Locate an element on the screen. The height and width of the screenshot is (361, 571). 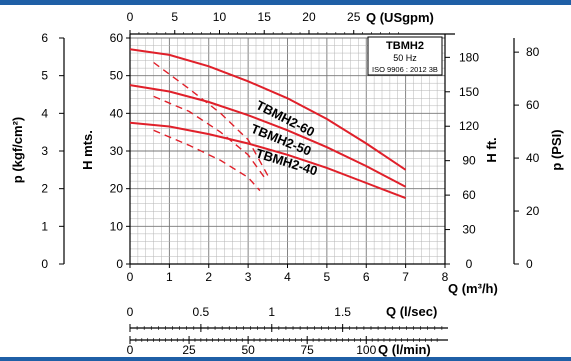
lsec-tick-label: 0 is located at coordinates (130, 312).